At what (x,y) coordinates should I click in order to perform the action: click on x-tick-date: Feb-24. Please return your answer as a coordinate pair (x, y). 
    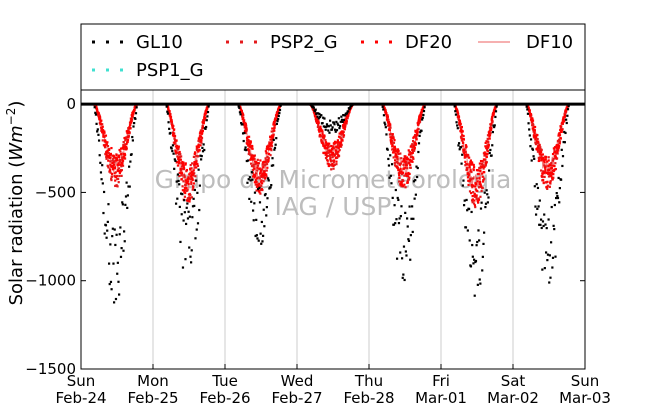
    Looking at the image, I should click on (80, 398).